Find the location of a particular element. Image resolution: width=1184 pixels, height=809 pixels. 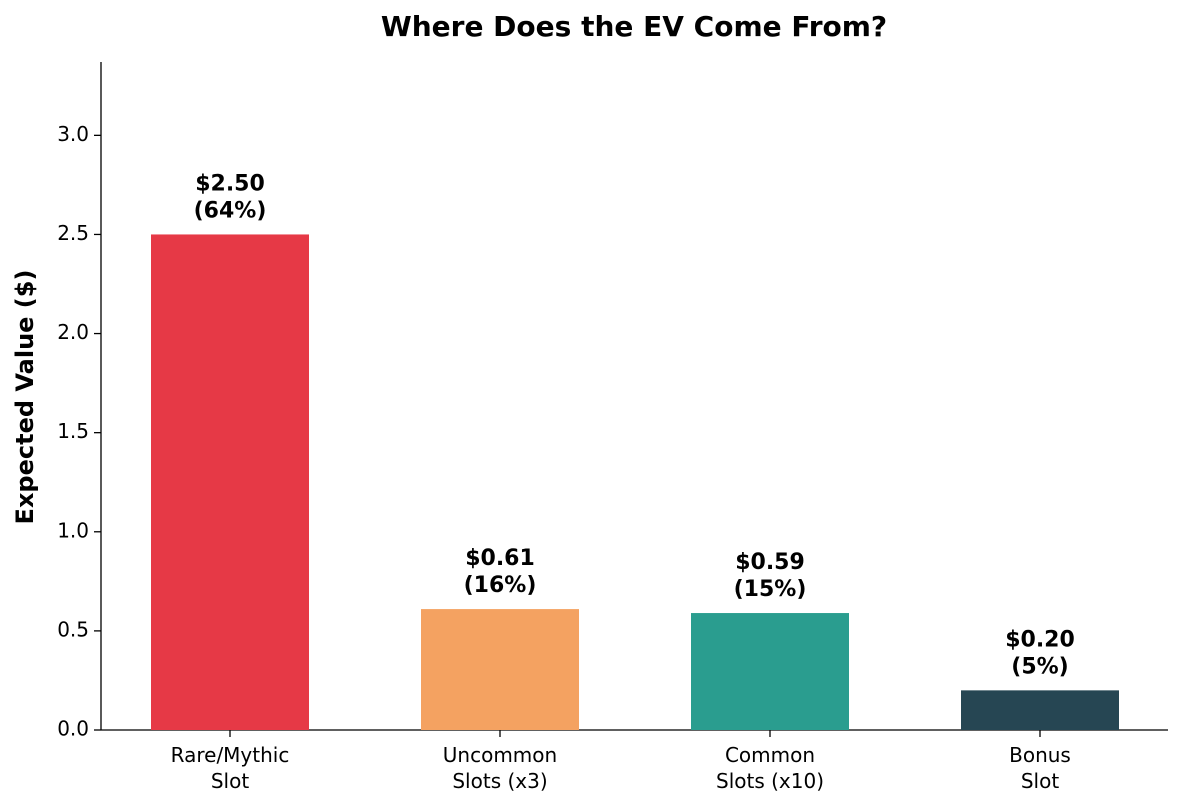

x-tick-label: Bonus Slot is located at coordinates (1040, 768).